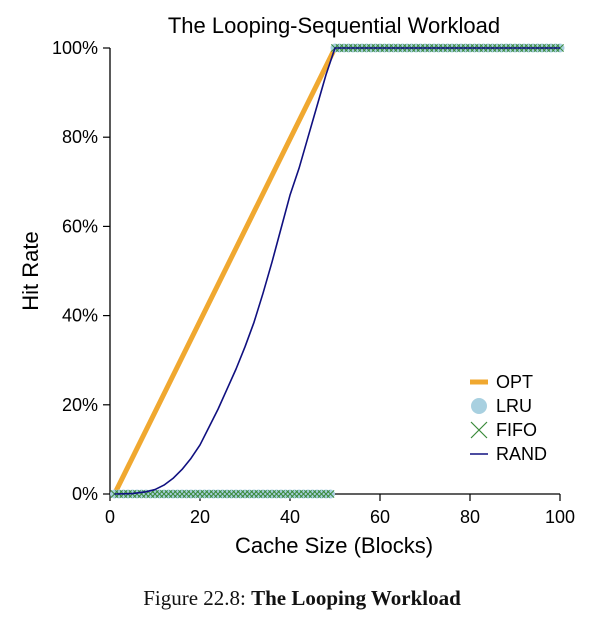 This screenshot has width=604, height=622. Describe the element at coordinates (85, 494) in the screenshot. I see `y-tick-label: 0%` at that location.